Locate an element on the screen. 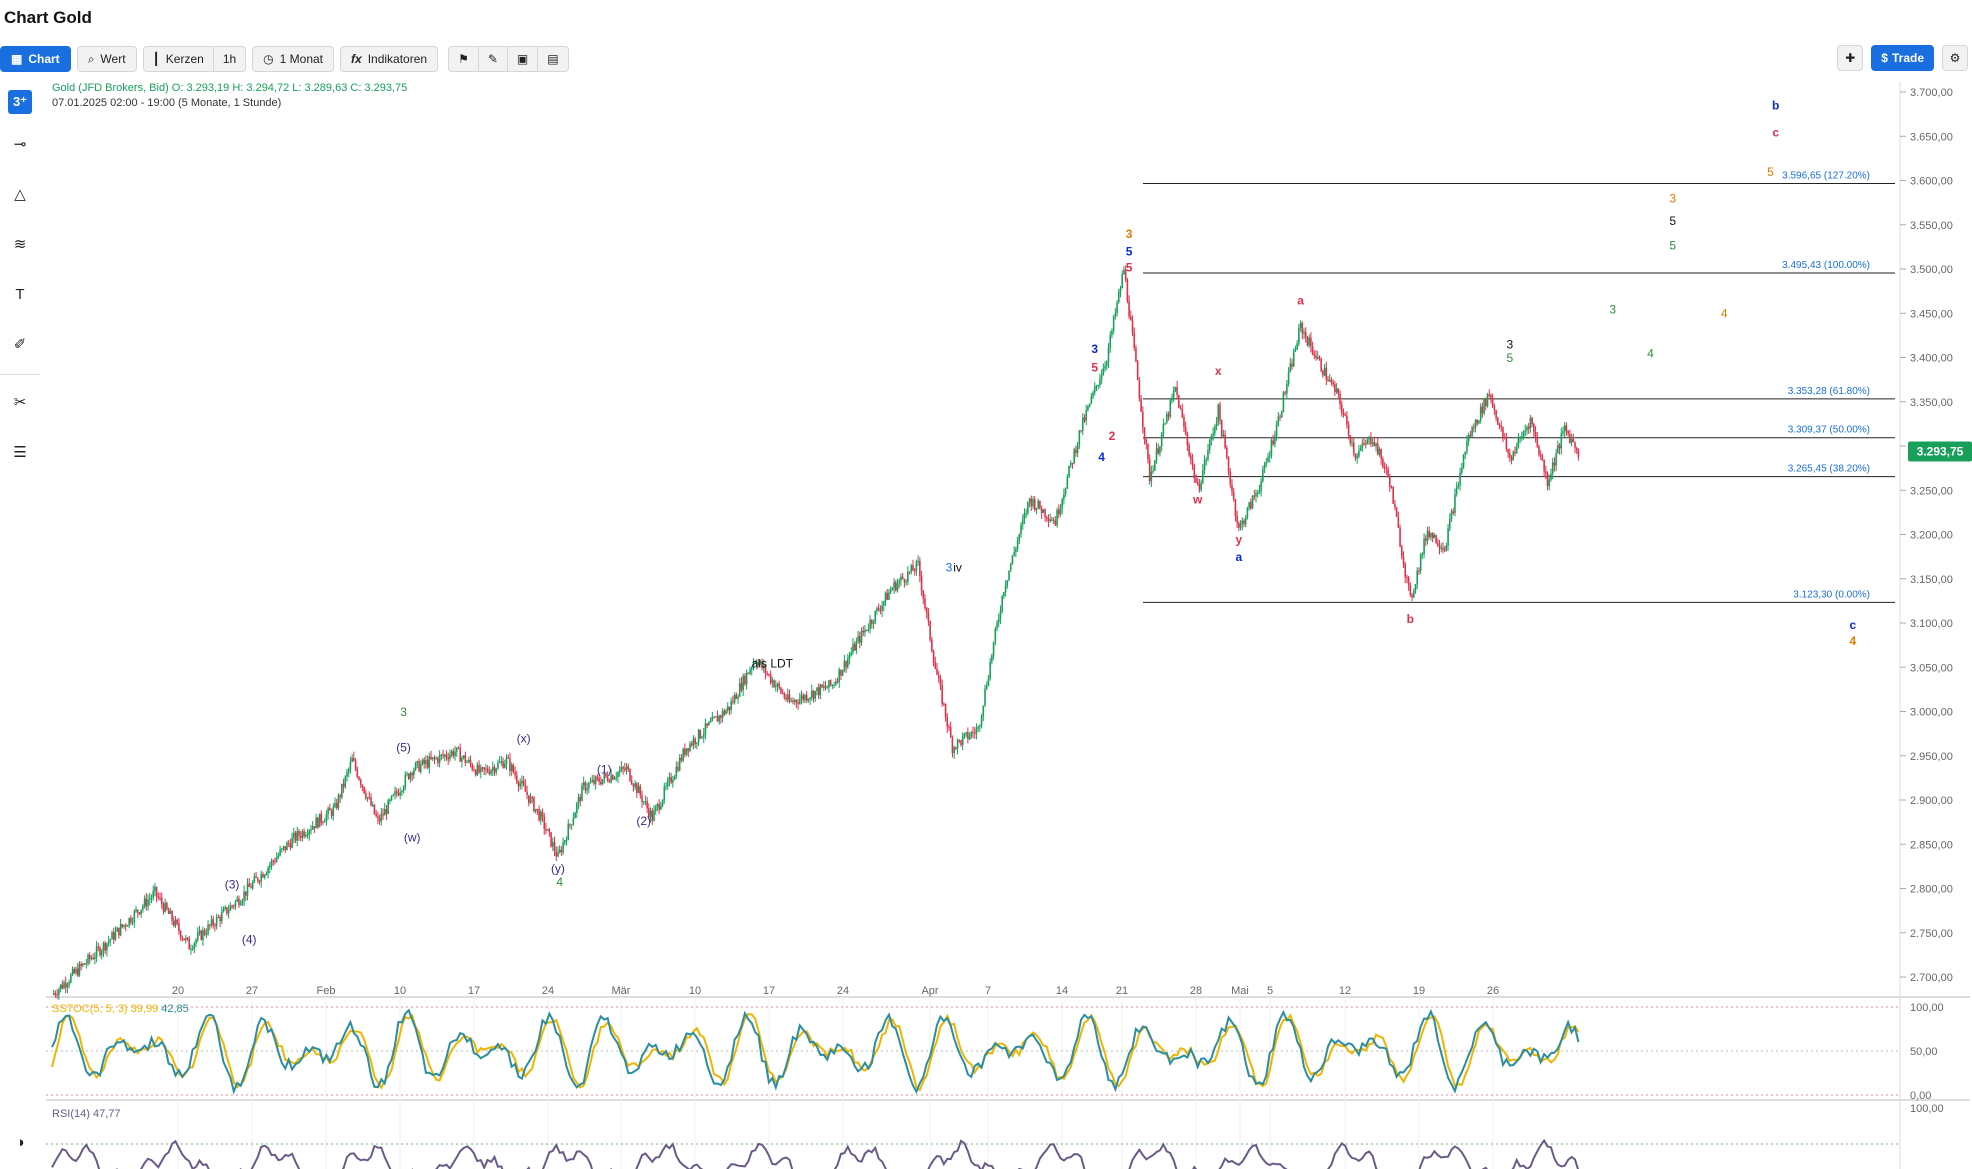 Image resolution: width=1972 pixels, height=1169 pixels. layout-icon: ▤ is located at coordinates (553, 59).